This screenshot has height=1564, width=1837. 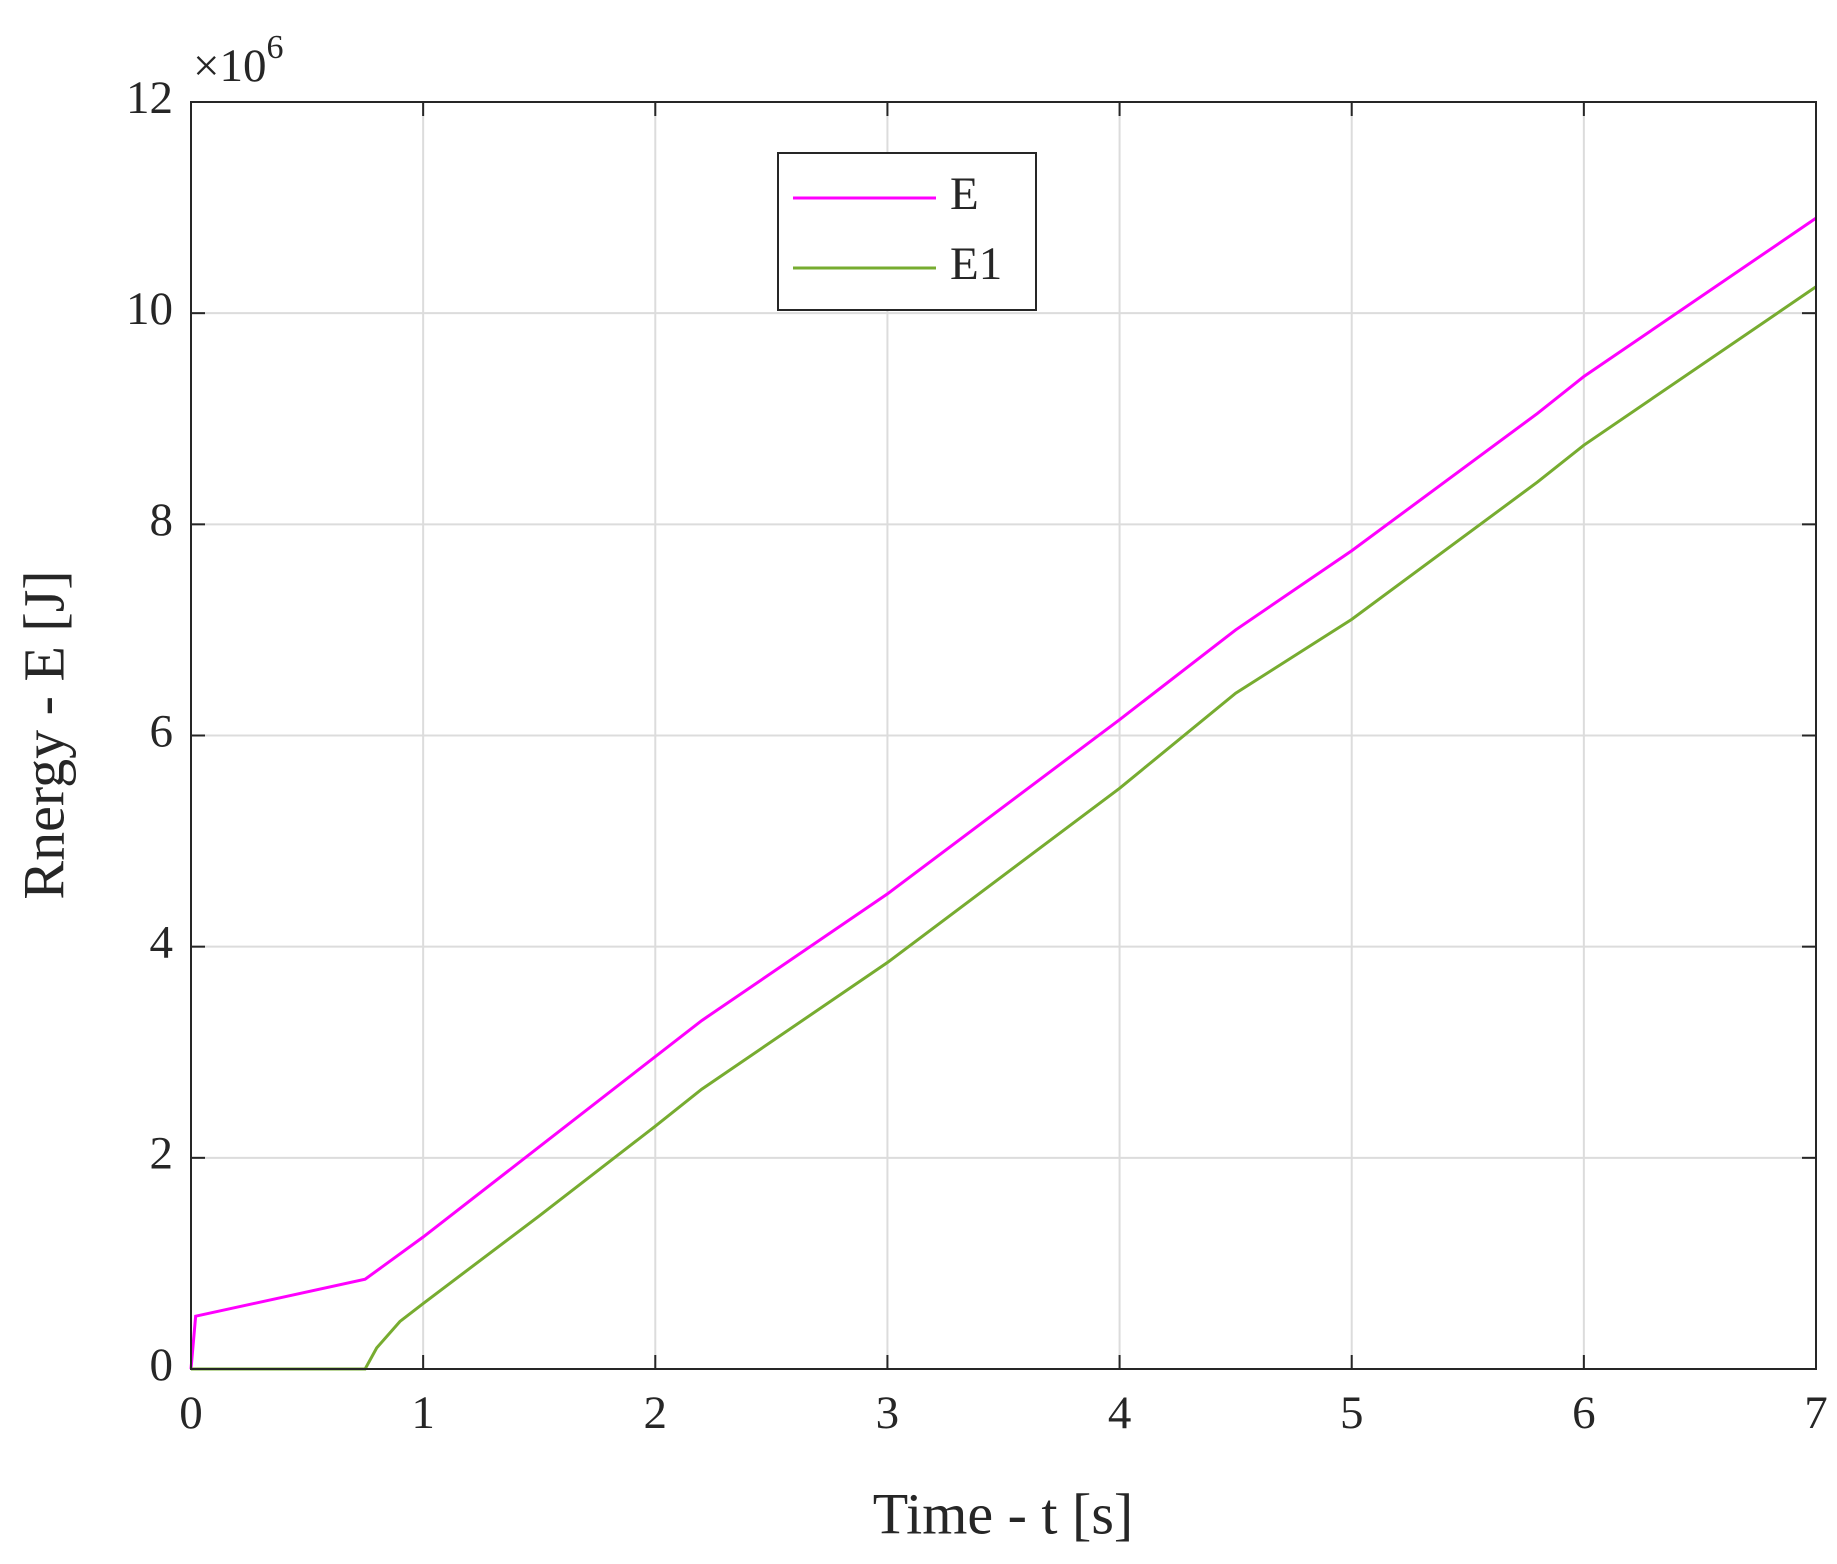 I want to click on y-tick-label: 4, so click(x=162, y=942).